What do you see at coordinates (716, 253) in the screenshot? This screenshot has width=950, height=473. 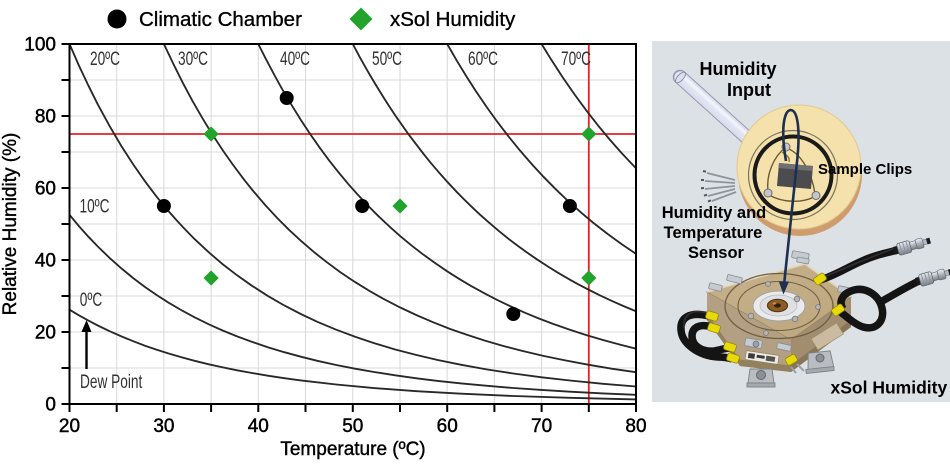 I see `svg-text: Sensor` at bounding box center [716, 253].